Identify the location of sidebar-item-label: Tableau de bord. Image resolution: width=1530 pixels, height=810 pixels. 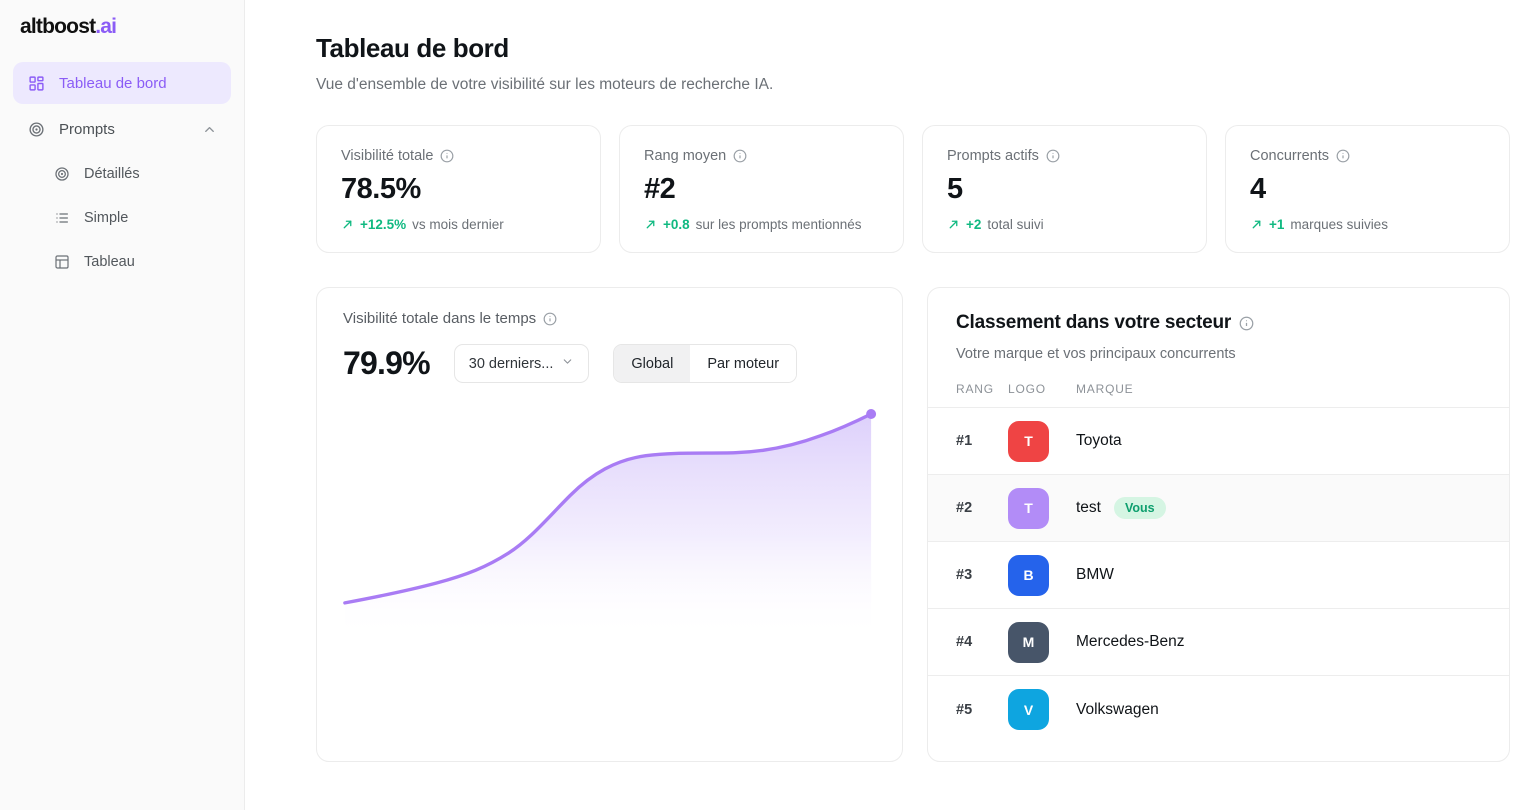
(113, 83).